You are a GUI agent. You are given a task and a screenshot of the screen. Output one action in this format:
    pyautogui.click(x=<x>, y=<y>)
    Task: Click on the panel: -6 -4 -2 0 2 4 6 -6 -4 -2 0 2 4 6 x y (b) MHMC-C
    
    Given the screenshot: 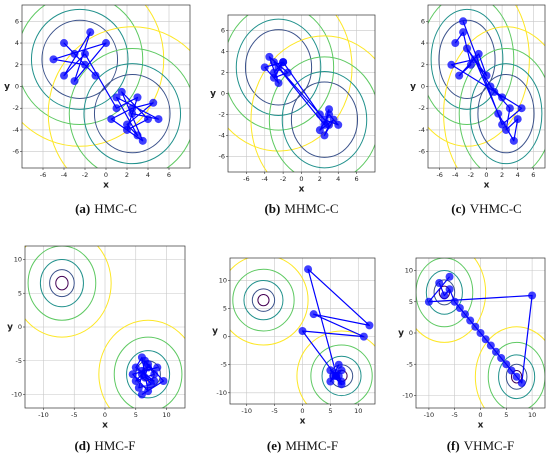 What is the action you would take?
    pyautogui.click(x=293, y=115)
    